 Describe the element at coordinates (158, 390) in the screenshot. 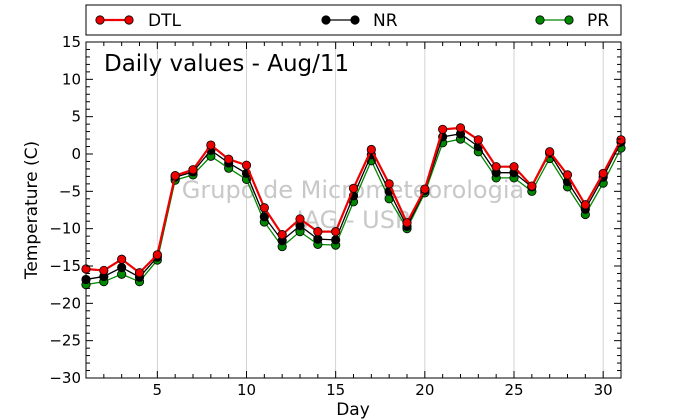

I see `x-tick-label: 5` at that location.